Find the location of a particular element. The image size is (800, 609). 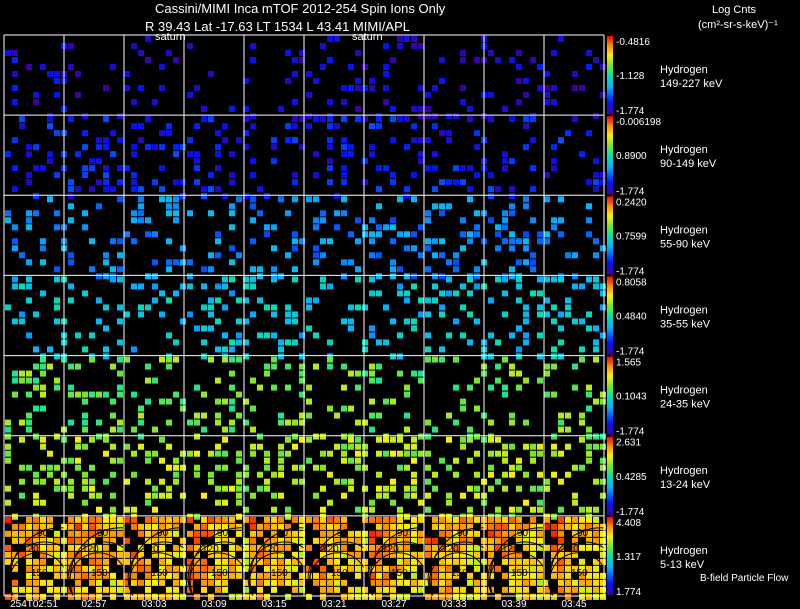

time-tick-label: 03:09 is located at coordinates (213, 604).